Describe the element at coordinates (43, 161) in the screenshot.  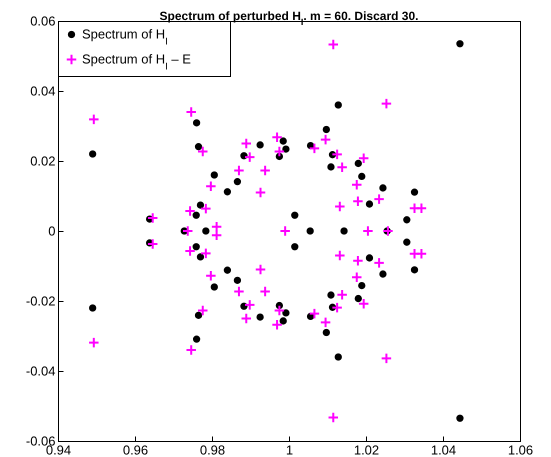
I see `y-tick-label: 0.02` at that location.